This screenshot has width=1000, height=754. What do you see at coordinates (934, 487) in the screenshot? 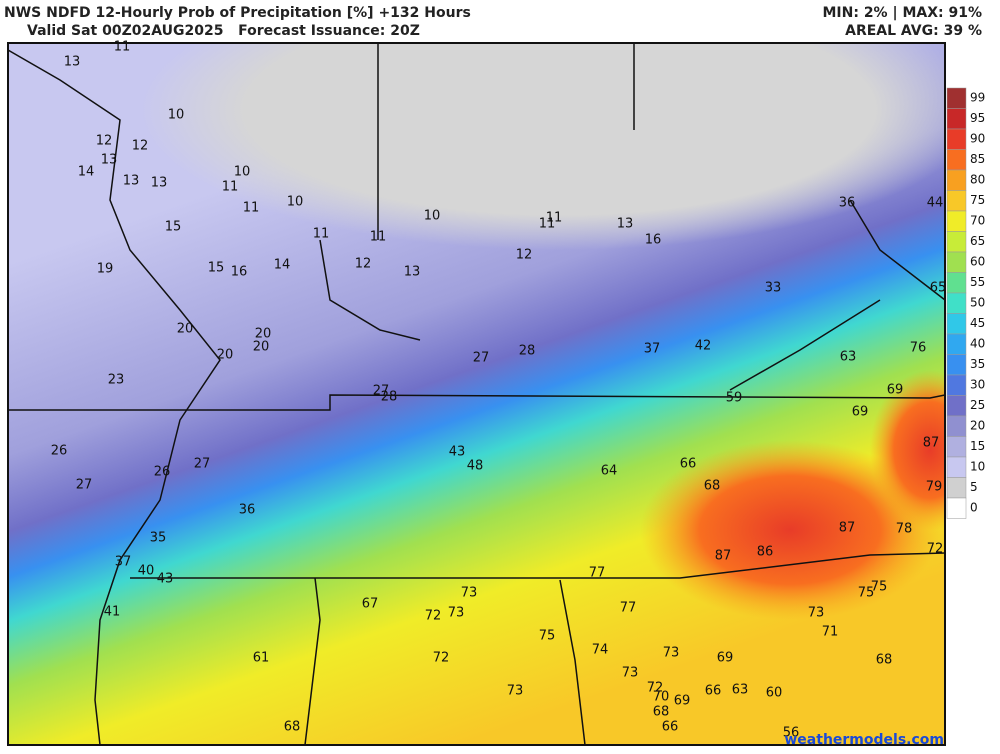
I see `map-value-label: 79` at bounding box center [934, 487].